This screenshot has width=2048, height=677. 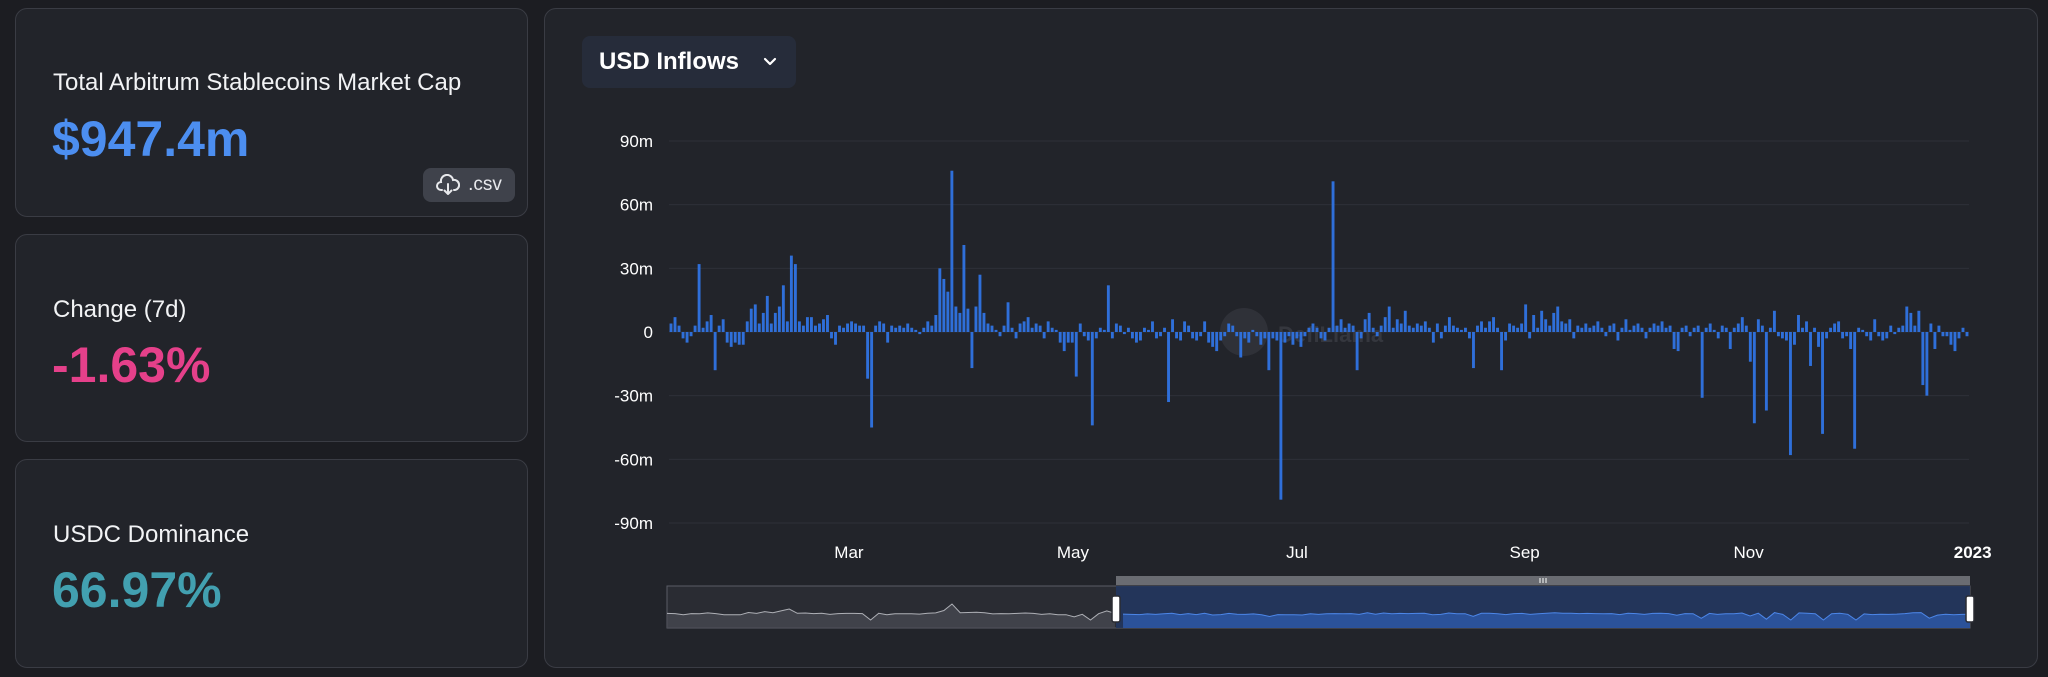 What do you see at coordinates (1320, 602) in the screenshot?
I see `range-slider` at bounding box center [1320, 602].